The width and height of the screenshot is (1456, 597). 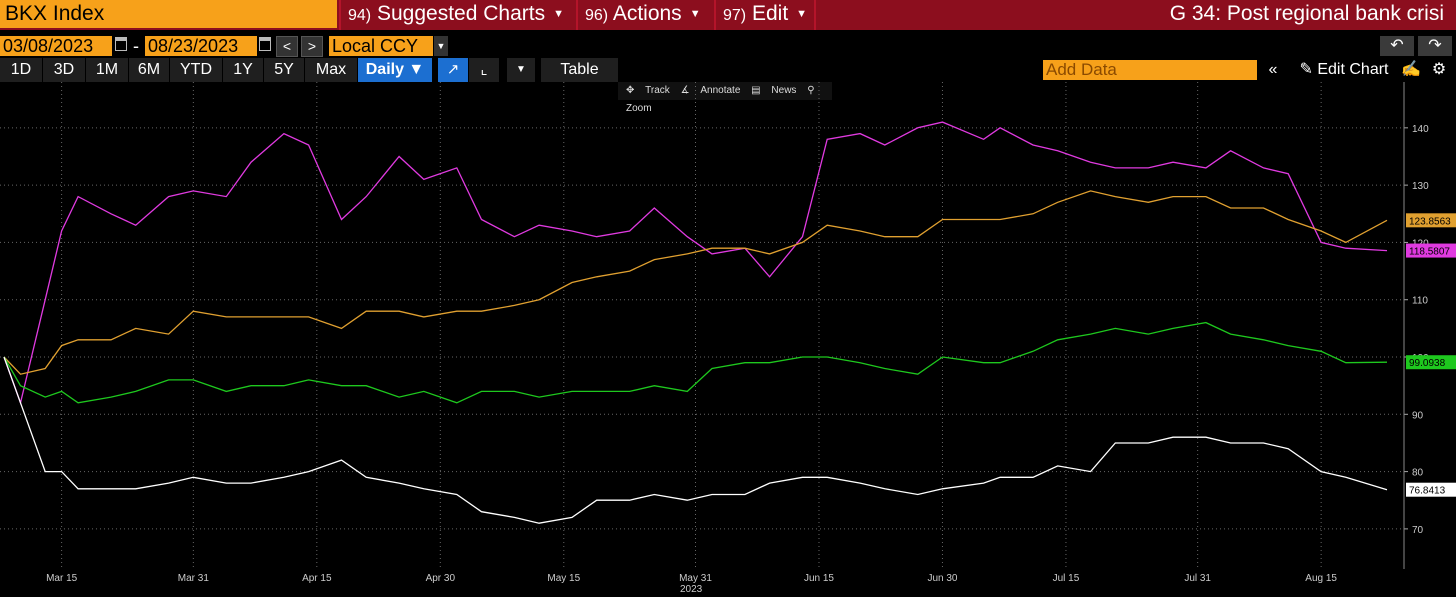 What do you see at coordinates (331, 70) in the screenshot?
I see `period-max: Max` at bounding box center [331, 70].